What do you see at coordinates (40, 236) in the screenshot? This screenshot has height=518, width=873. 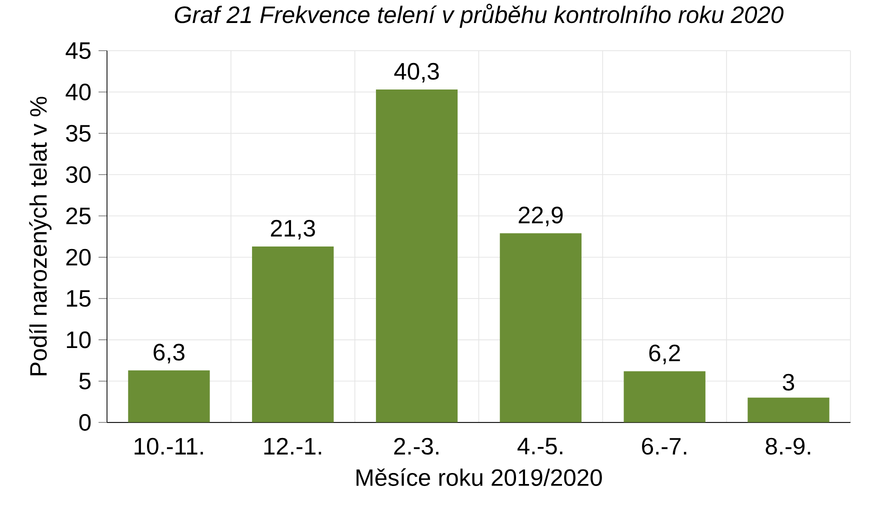 I see `y-axis-title: Podíl narozených telat v %` at bounding box center [40, 236].